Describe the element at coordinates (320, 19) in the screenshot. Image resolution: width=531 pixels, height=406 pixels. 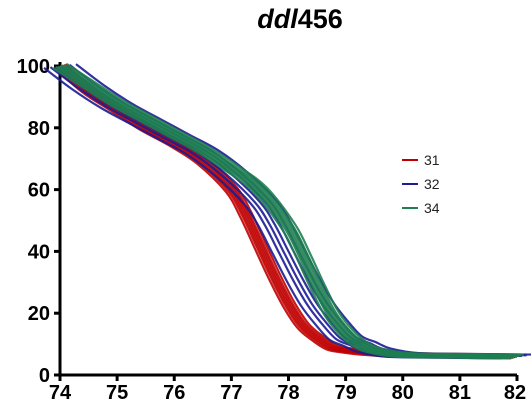
I see `chart-title-rest: 456` at that location.